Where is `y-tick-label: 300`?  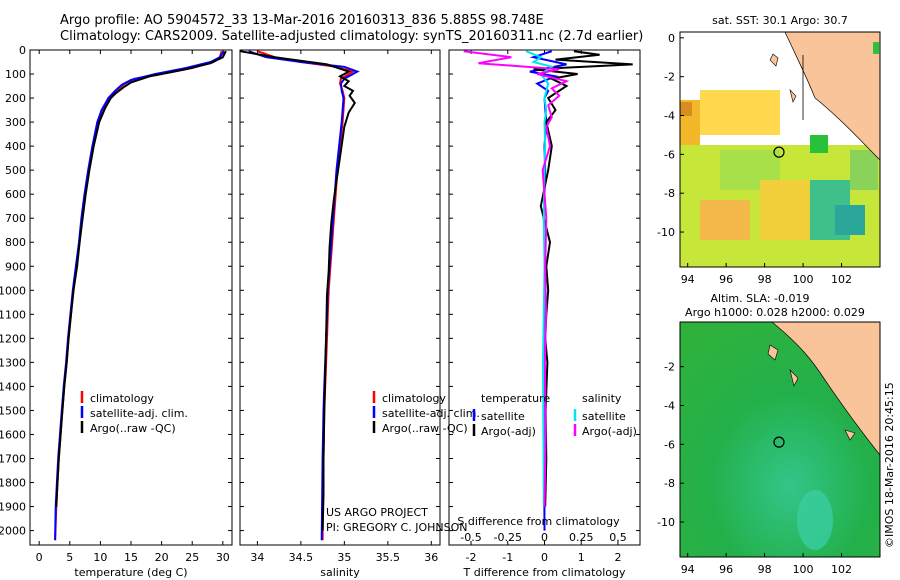 y-tick-label: 300 is located at coordinates (15, 122).